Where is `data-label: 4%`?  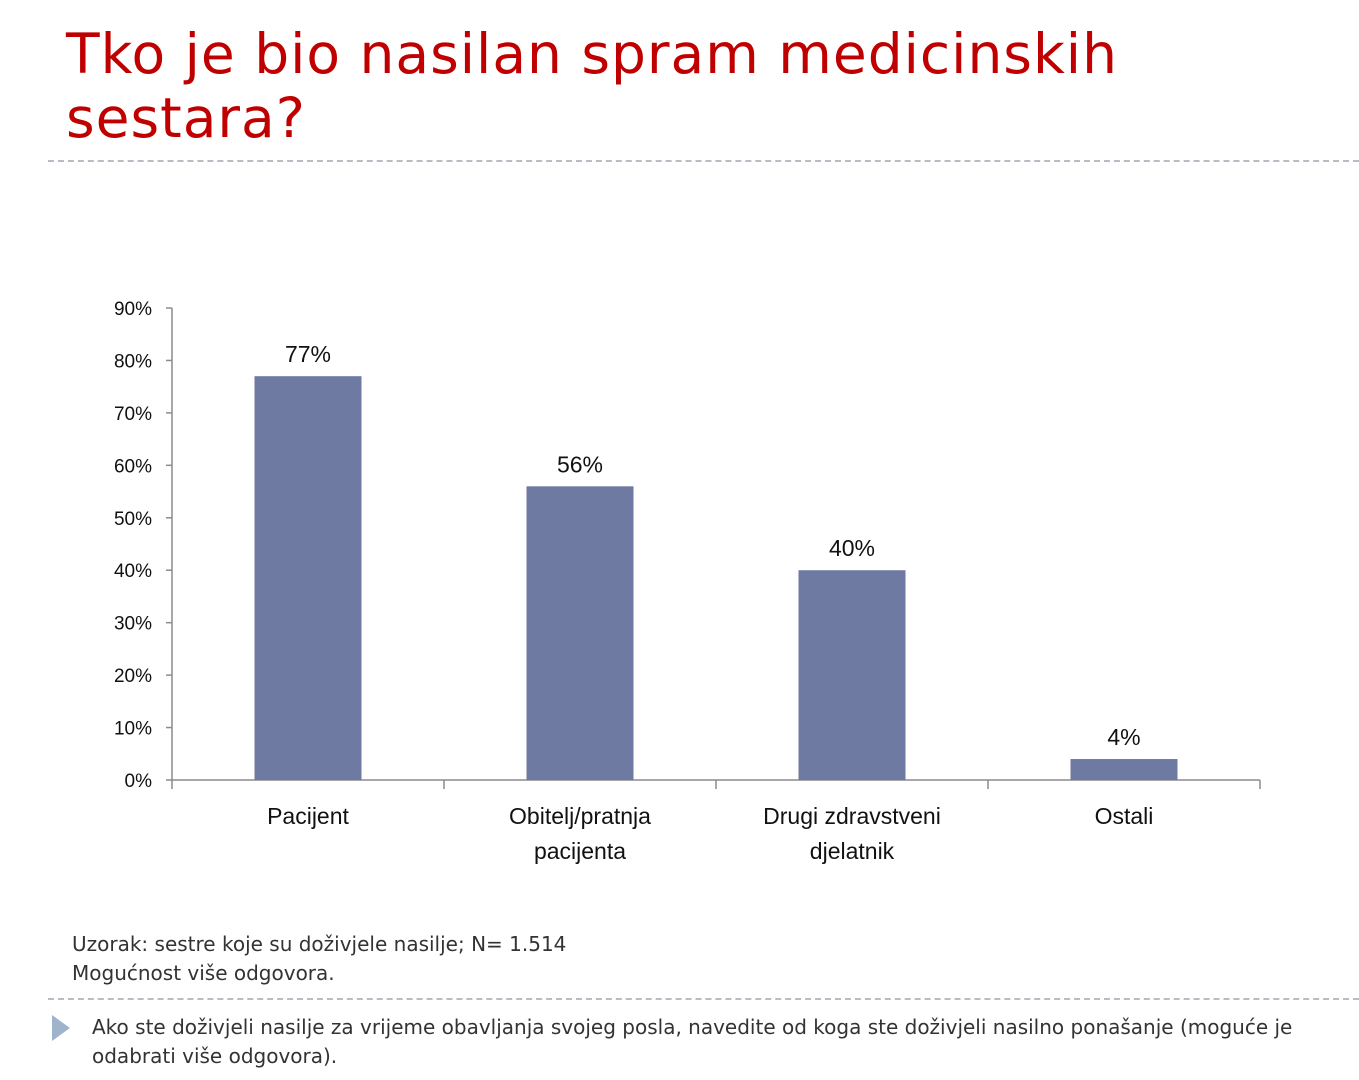 data-label: 4% is located at coordinates (1123, 737).